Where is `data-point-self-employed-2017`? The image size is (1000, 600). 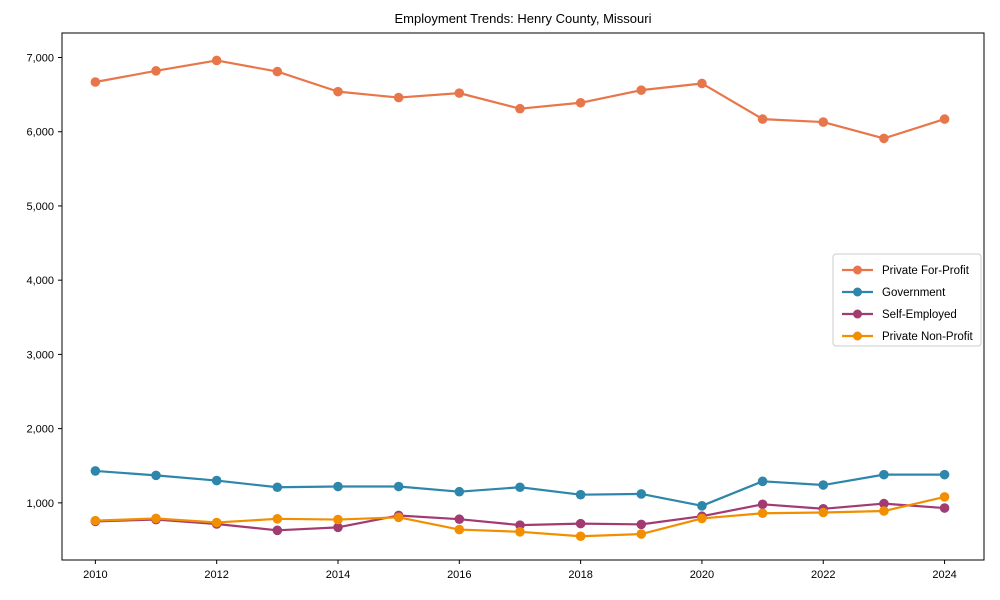 data-point-self-employed-2017 is located at coordinates (520, 525).